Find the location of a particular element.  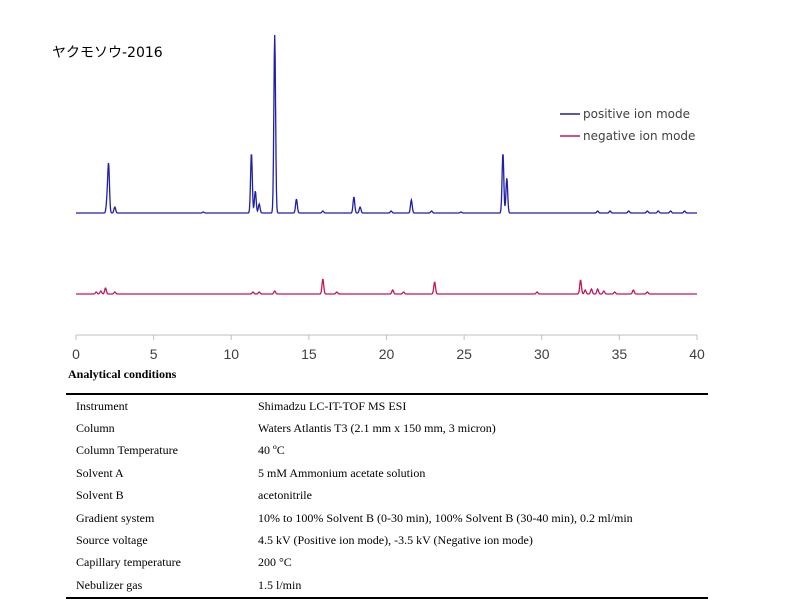

conditions-parameter: Instrument is located at coordinates (102, 405).